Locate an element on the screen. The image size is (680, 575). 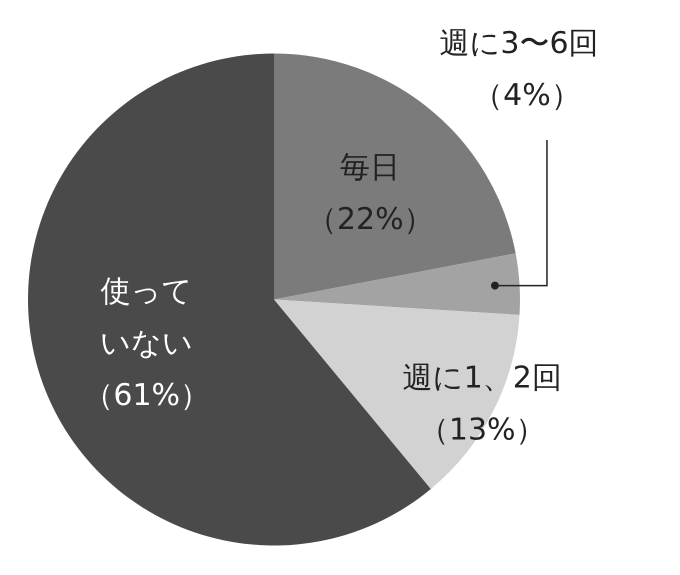
data-label: （61%） is located at coordinates (146, 396).